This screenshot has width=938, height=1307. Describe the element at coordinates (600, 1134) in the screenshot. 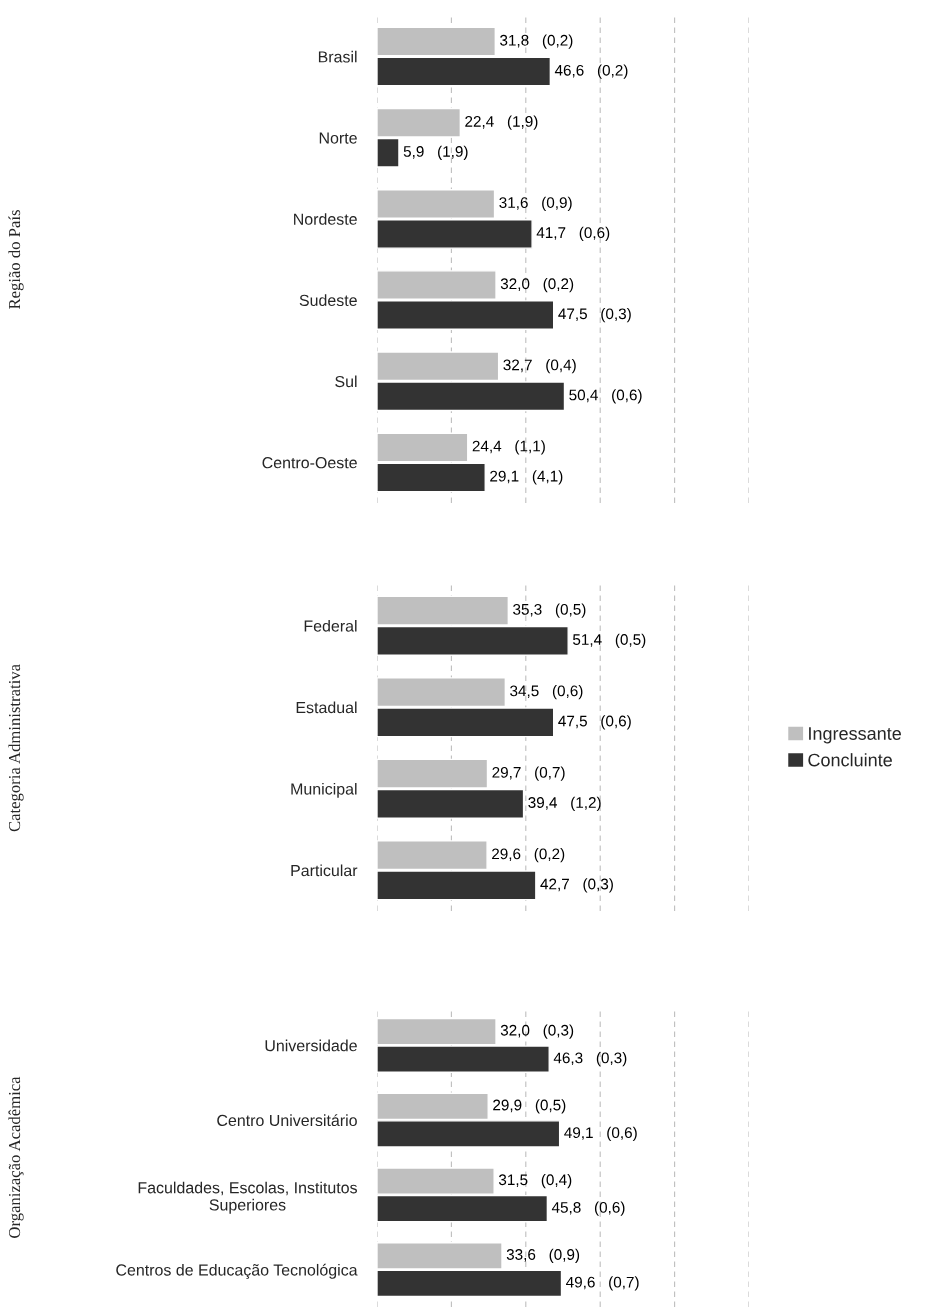

I see `data-label: 49,1 (0,6)` at that location.